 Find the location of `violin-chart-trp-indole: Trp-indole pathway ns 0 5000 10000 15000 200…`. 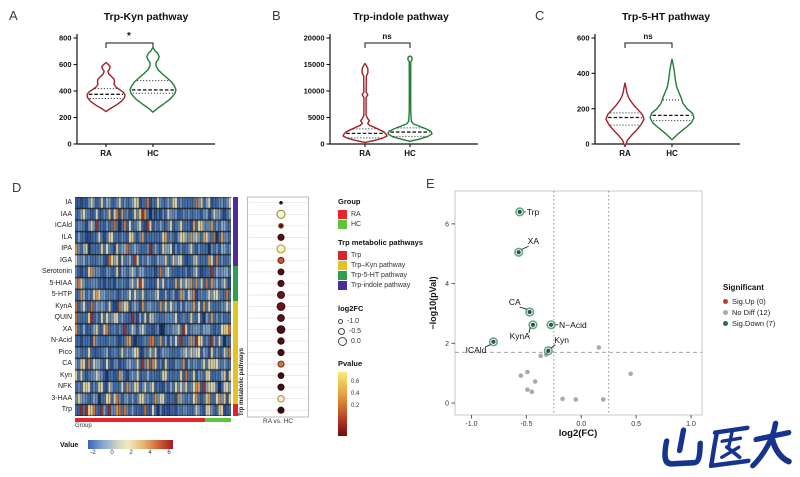

violin-chart-trp-indole: Trp-indole pathway ns 0 5000 10000 15000 200… is located at coordinates (391, 84).